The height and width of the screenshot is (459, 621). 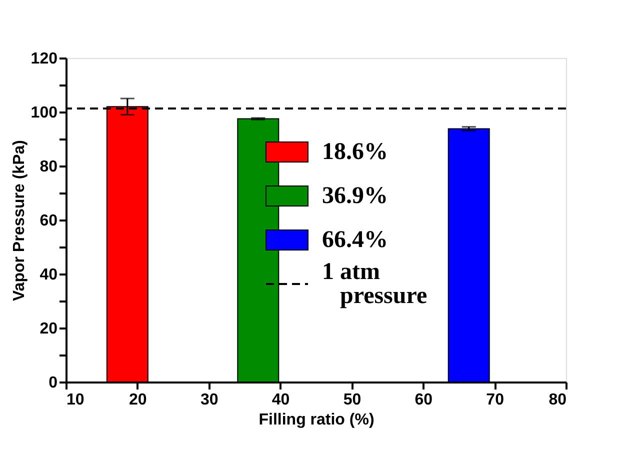 I want to click on y-axis-title: Vapor Pressure (kPa), so click(x=19, y=220).